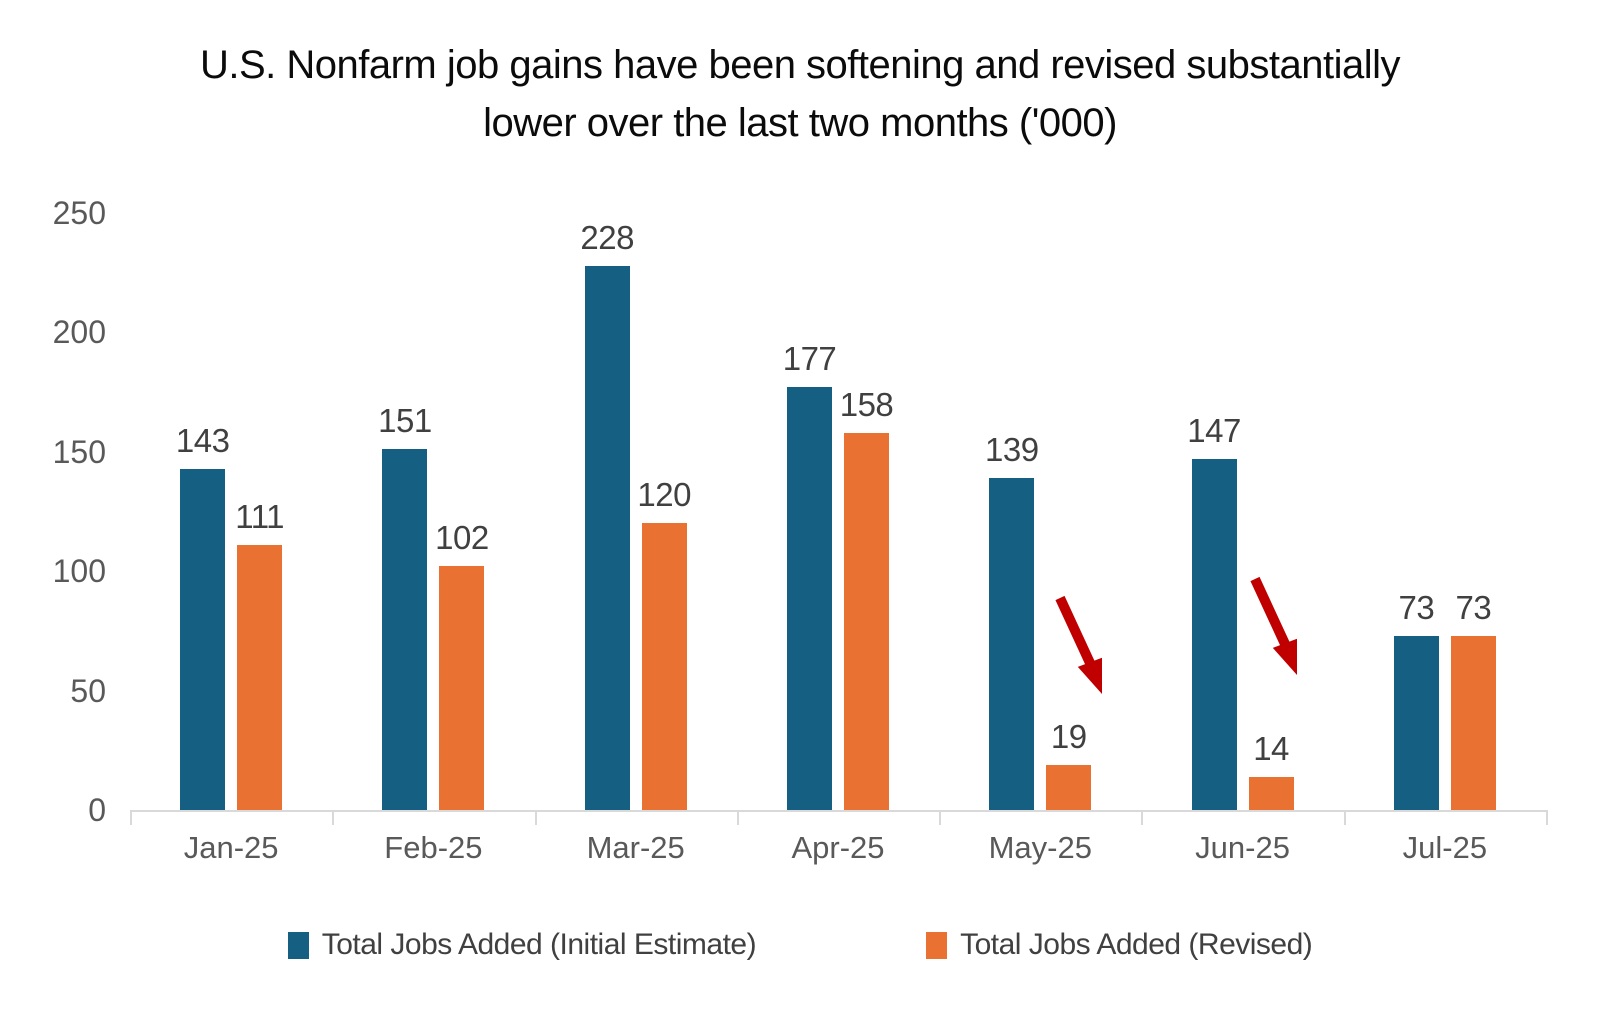 This screenshot has height=1022, width=1600. Describe the element at coordinates (664, 495) in the screenshot. I see `value-label-revised-mar-25: 120` at that location.